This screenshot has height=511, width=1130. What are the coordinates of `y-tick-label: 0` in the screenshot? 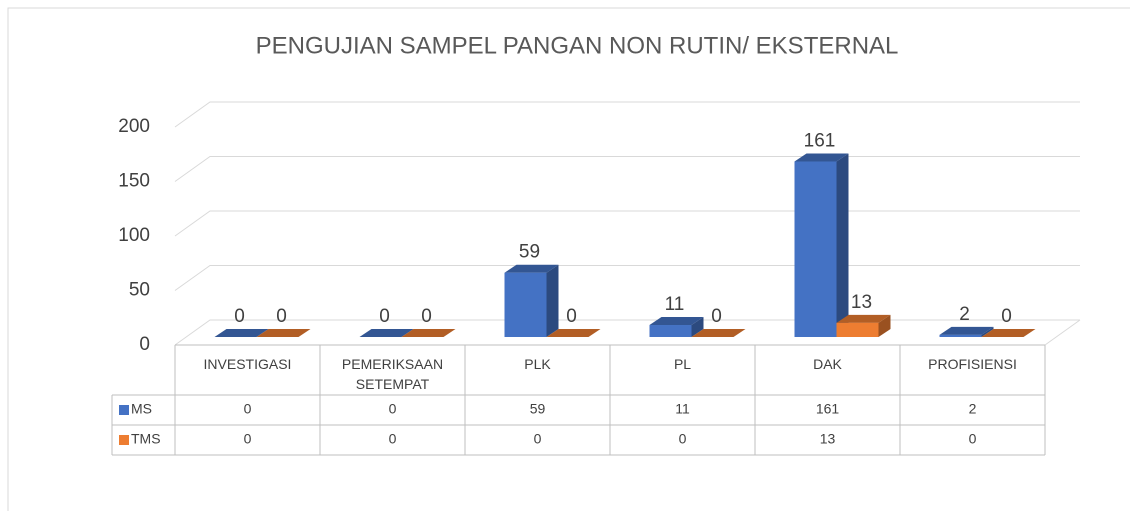 It's located at (144, 344).